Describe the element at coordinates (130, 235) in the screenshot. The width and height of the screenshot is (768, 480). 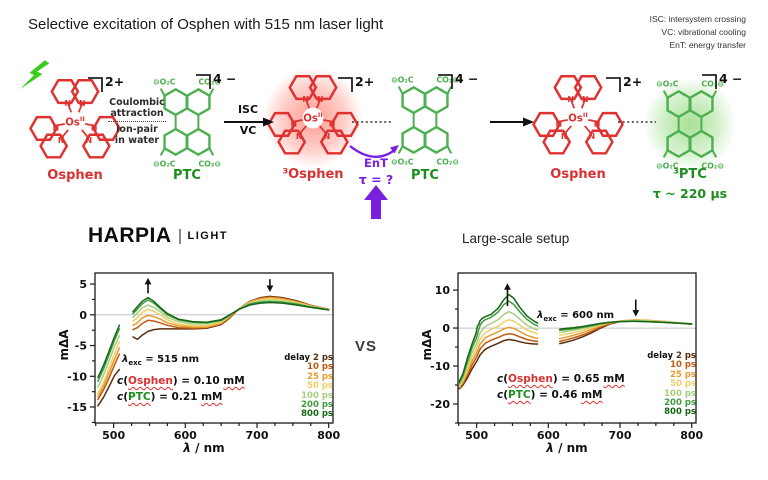
I see `harpia-logo-text: HARPIA` at that location.